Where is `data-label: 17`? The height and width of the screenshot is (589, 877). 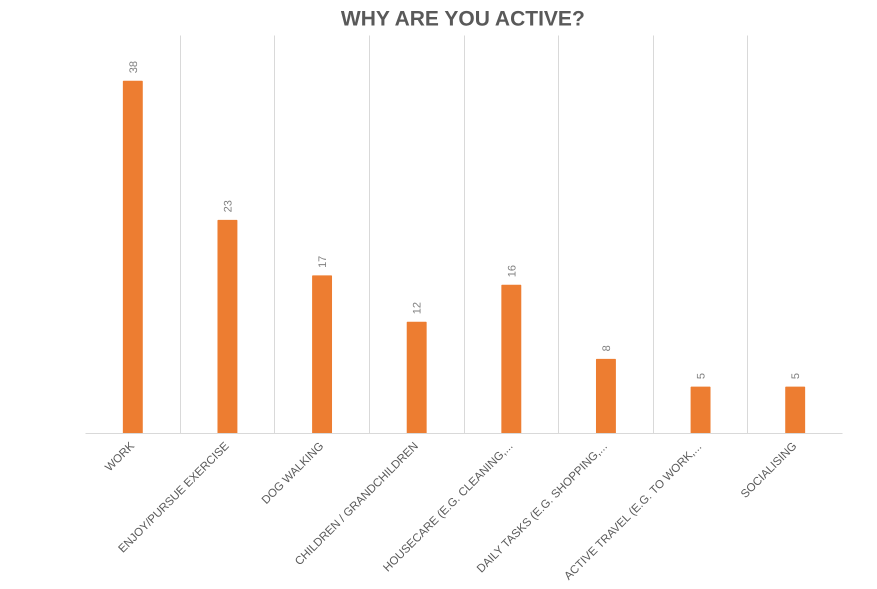 data-label: 17 is located at coordinates (323, 262).